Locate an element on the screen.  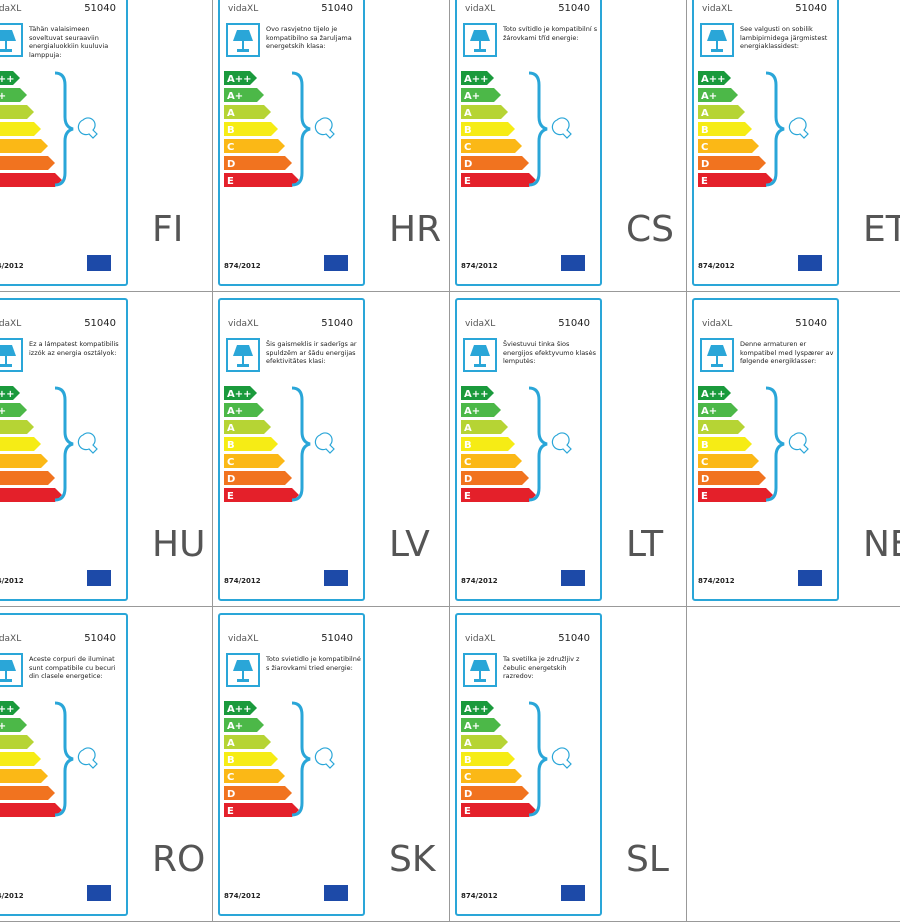
brand: vidaXL is located at coordinates (480, 324).